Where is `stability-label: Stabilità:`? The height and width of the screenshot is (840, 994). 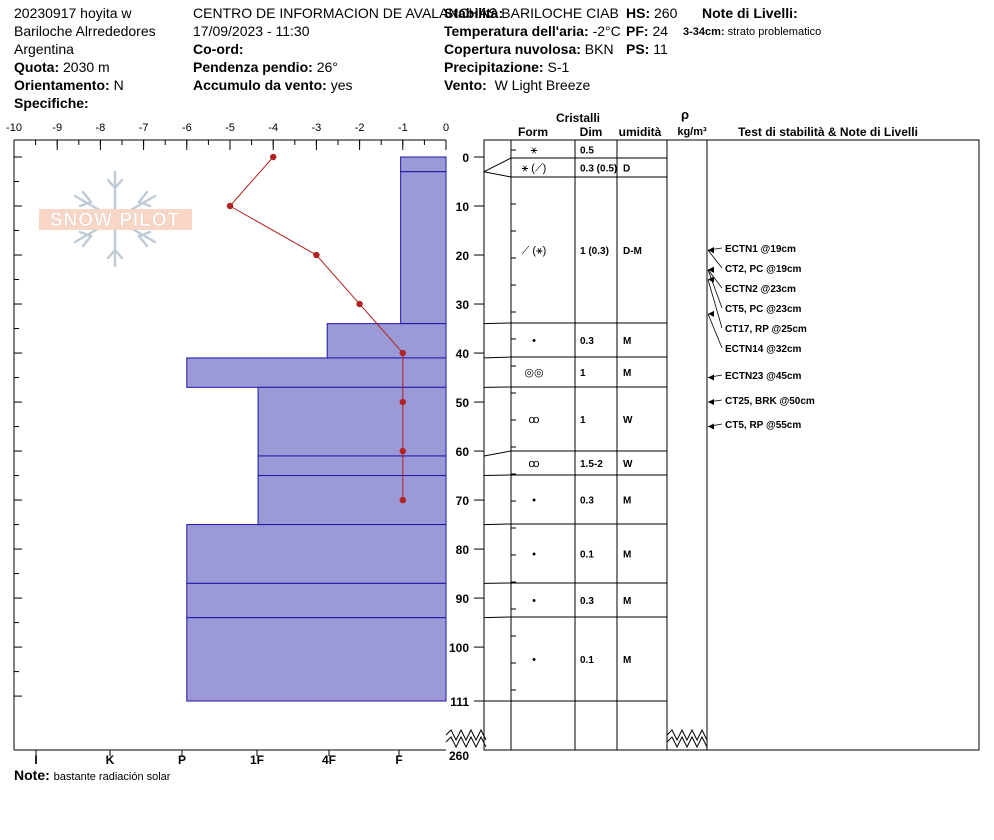 stability-label: Stabilità: is located at coordinates (474, 13).